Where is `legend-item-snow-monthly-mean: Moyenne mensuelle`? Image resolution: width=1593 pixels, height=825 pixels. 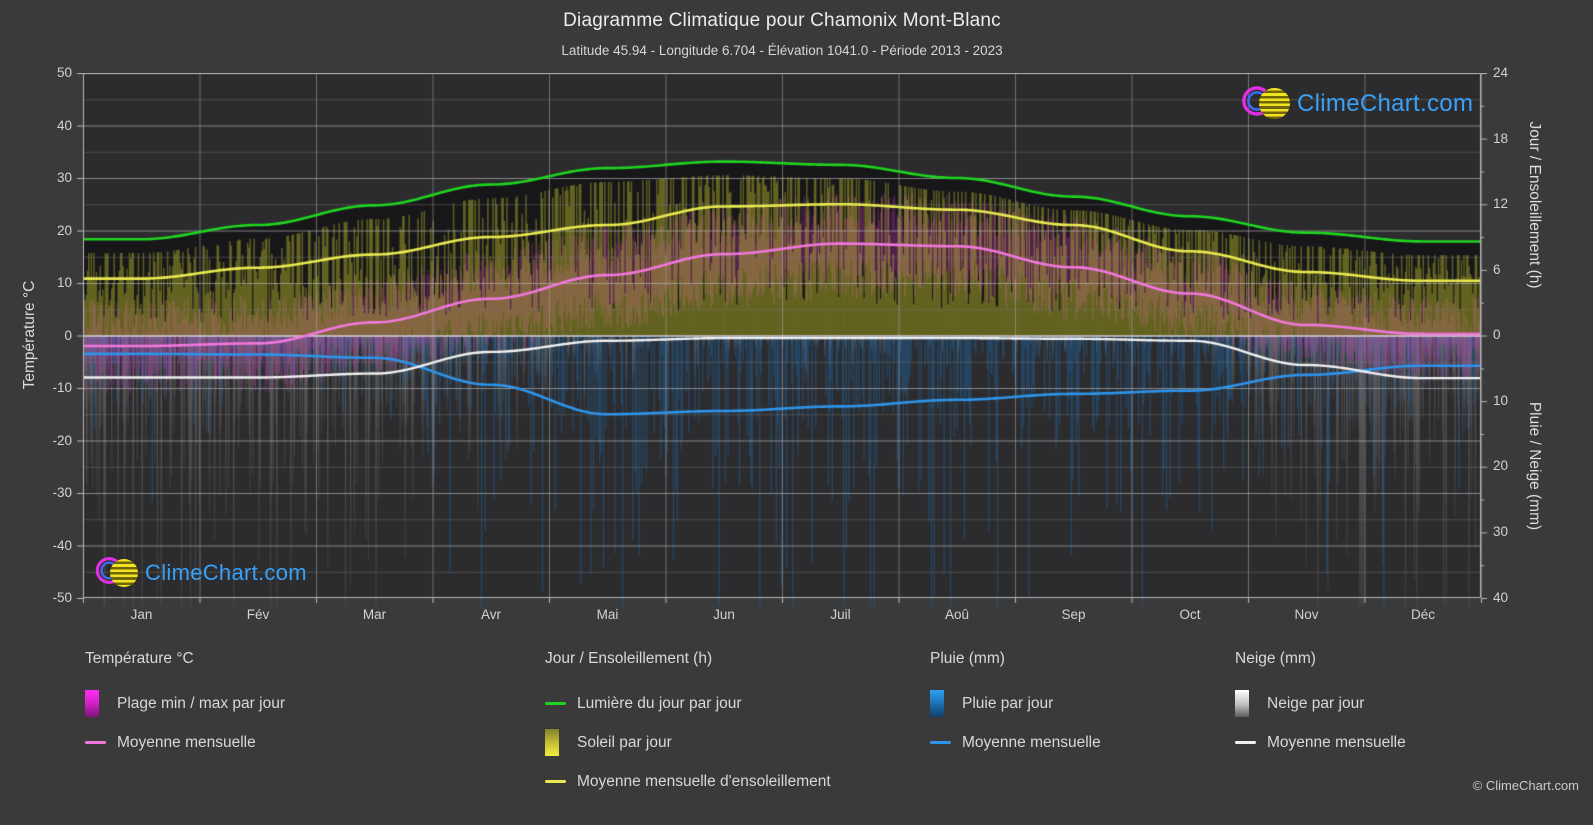
legend-item-snow-monthly-mean: Moyenne mensuelle is located at coordinates (1320, 742).